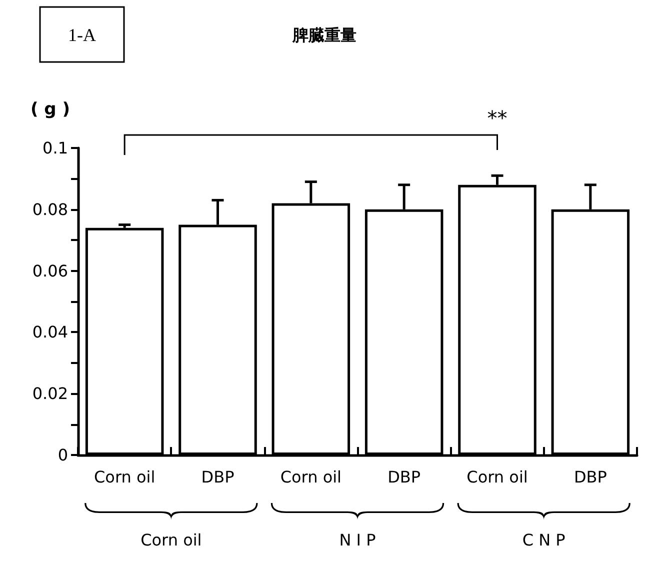 The height and width of the screenshot is (564, 649). Describe the element at coordinates (324, 35) in the screenshot. I see `chart-title: 脾臓重量` at that location.